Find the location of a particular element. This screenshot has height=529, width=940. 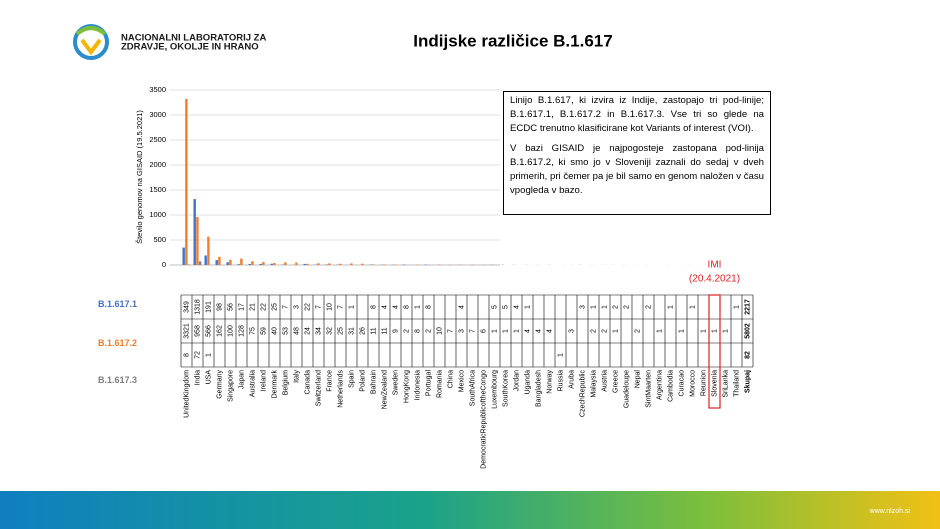

total-label: Skupaj is located at coordinates (747, 381).